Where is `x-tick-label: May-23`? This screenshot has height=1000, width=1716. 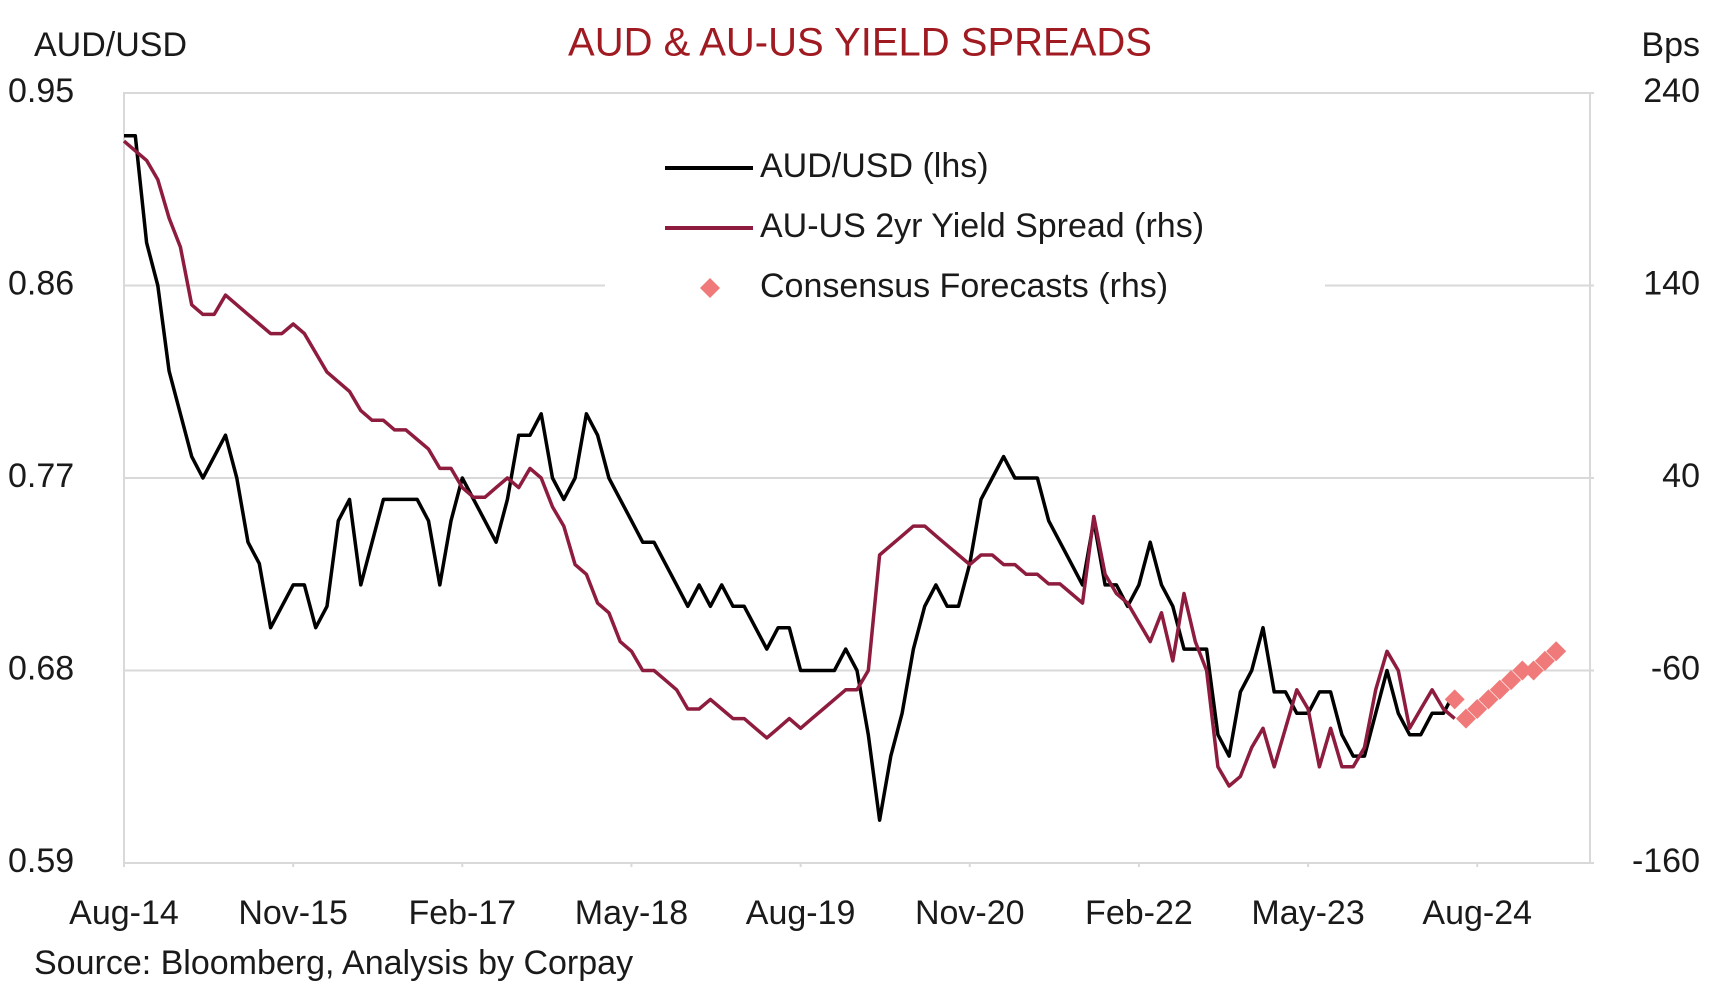
x-tick-label: May-23 is located at coordinates (1307, 913).